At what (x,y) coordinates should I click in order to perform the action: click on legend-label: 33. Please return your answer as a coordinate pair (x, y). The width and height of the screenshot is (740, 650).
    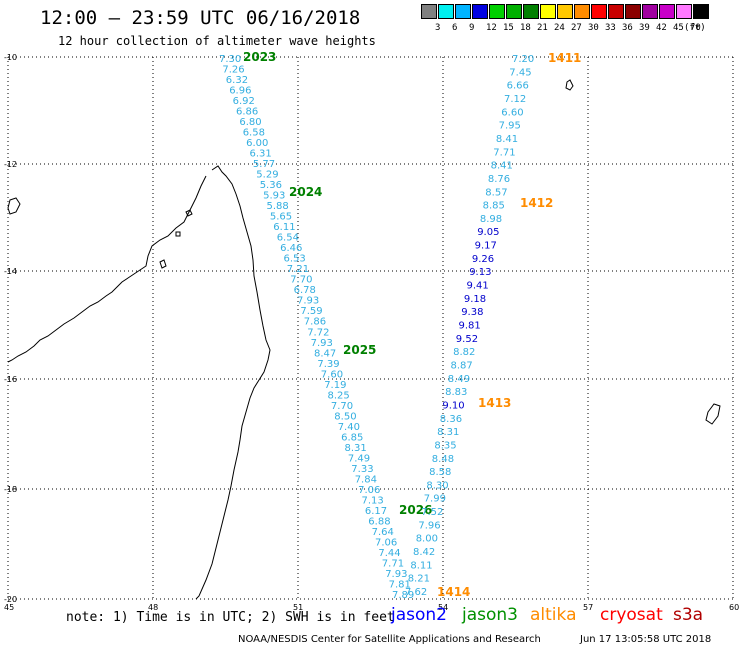
    Looking at the image, I should click on (610, 28).